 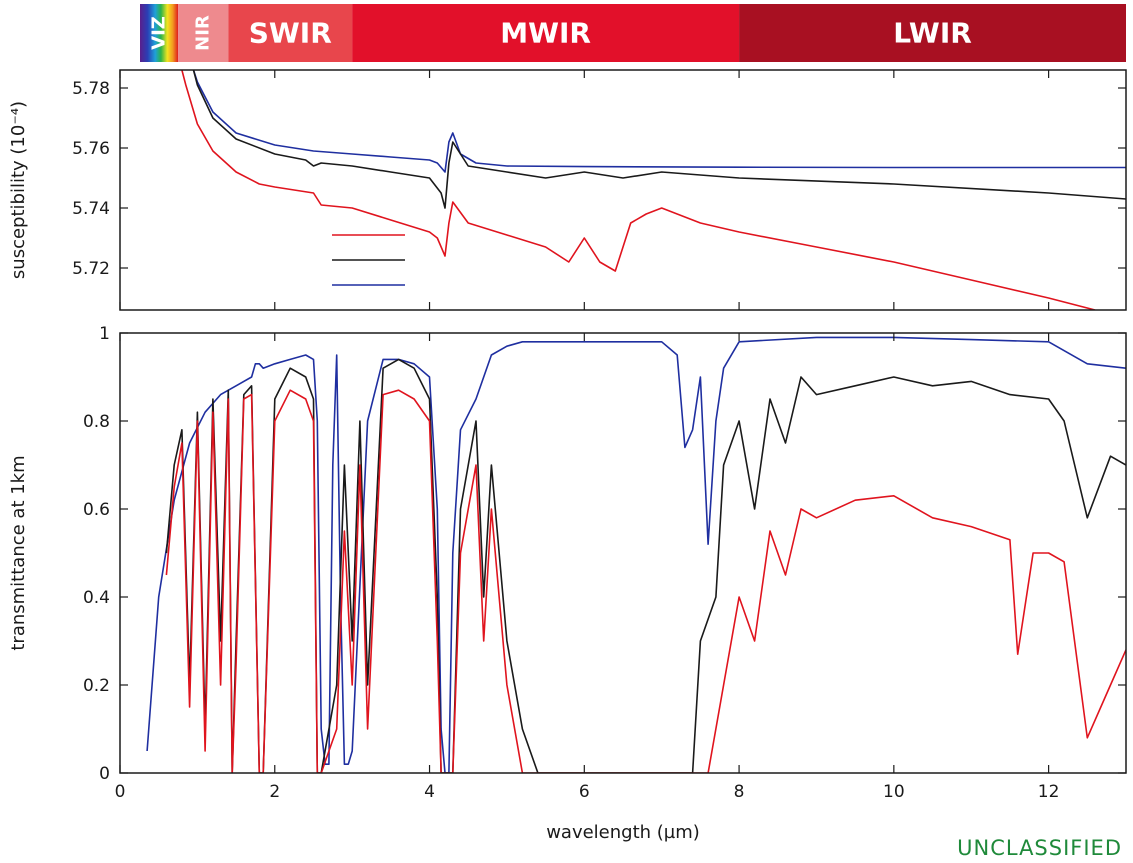 I want to click on classification-marking: UNCLASSIFIED, so click(x=1039, y=848).